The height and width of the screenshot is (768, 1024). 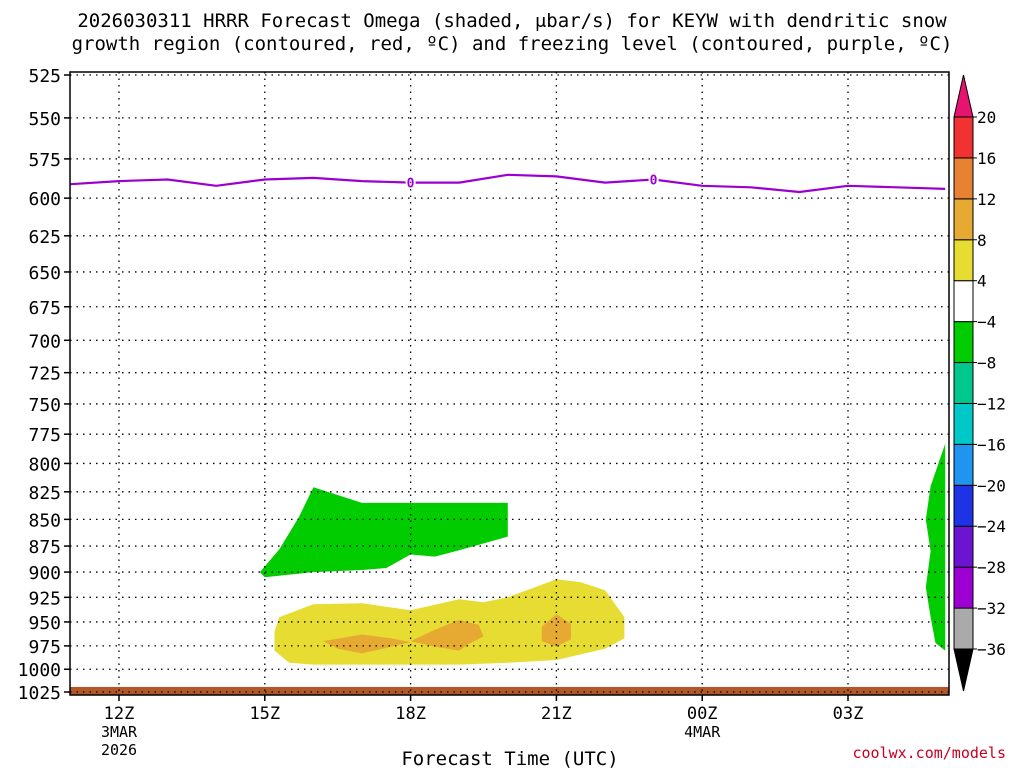 I want to click on surface-band-fill, so click(x=509, y=690).